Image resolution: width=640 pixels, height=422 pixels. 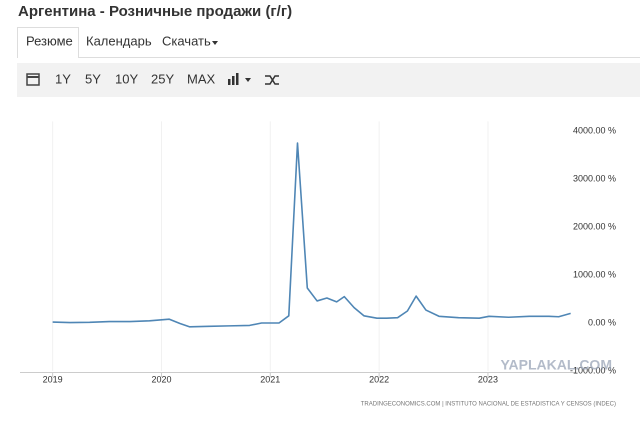 What do you see at coordinates (602, 322) in the screenshot?
I see `y-tick-label: 0.00 %` at bounding box center [602, 322].